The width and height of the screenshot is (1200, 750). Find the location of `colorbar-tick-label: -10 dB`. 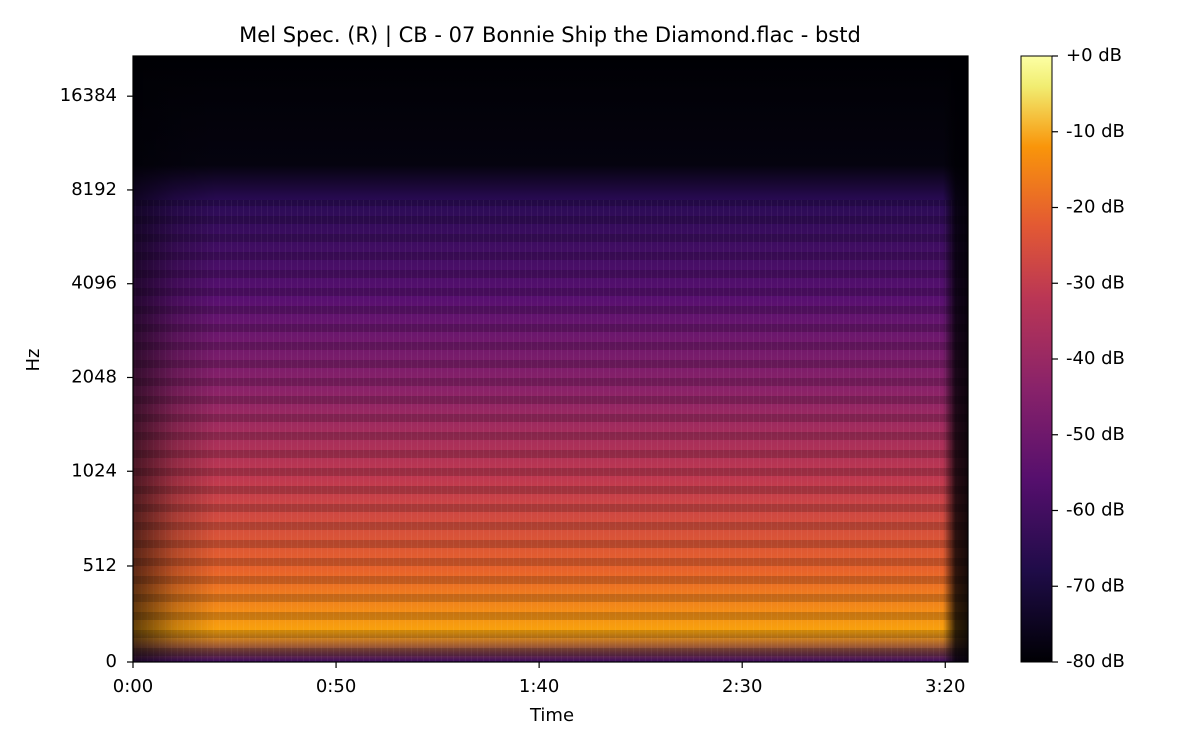

colorbar-tick-label: -10 dB is located at coordinates (1095, 131).